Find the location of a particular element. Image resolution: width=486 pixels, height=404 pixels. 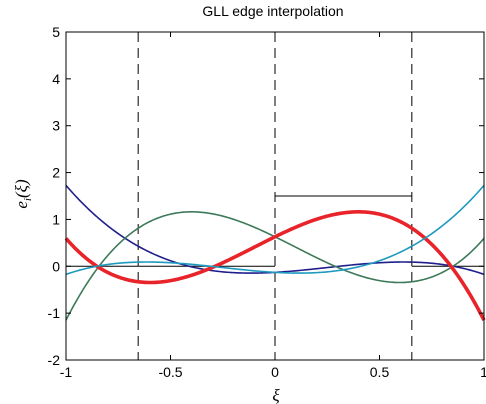

x-axis-label: ξ is located at coordinates (276, 395).